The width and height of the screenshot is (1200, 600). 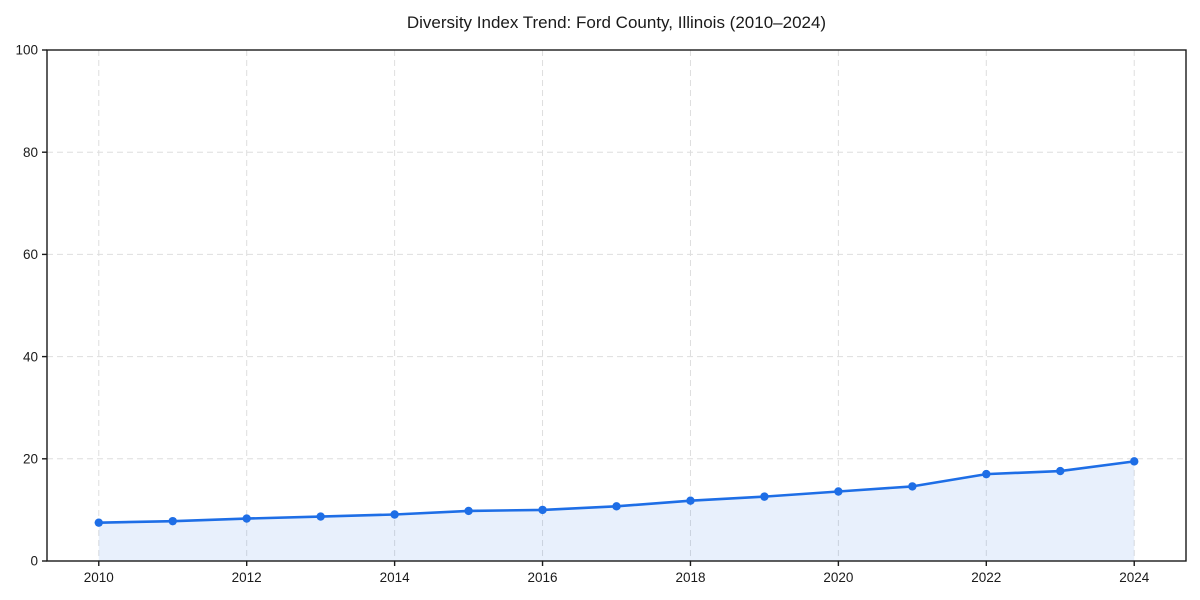 What do you see at coordinates (30, 459) in the screenshot?
I see `y-tick-label-20: 20` at bounding box center [30, 459].